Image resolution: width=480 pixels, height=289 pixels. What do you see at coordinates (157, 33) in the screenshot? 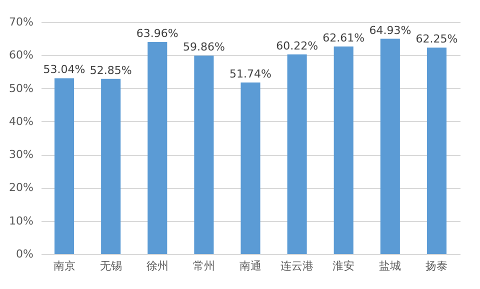
I see `data-label: 63.96%` at bounding box center [157, 33].